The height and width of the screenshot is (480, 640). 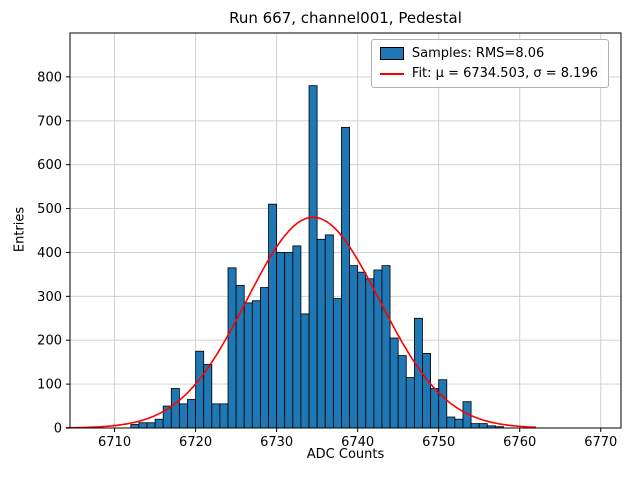 What do you see at coordinates (391, 53) in the screenshot?
I see `histogram-swatch` at bounding box center [391, 53].